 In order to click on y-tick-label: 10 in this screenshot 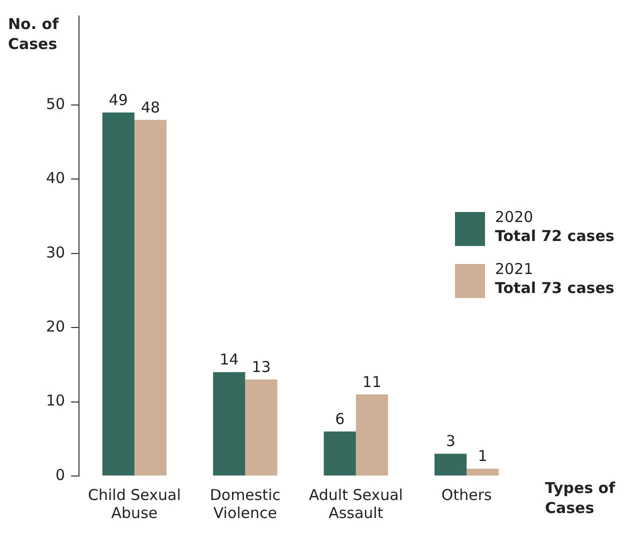, I will do `click(56, 401)`.